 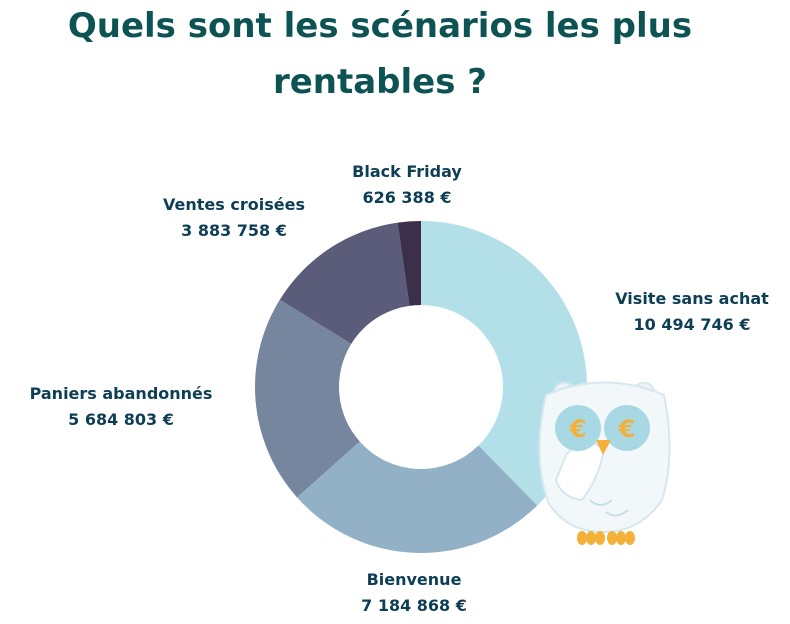 I want to click on donut-slice-black-friday, so click(x=409, y=263).